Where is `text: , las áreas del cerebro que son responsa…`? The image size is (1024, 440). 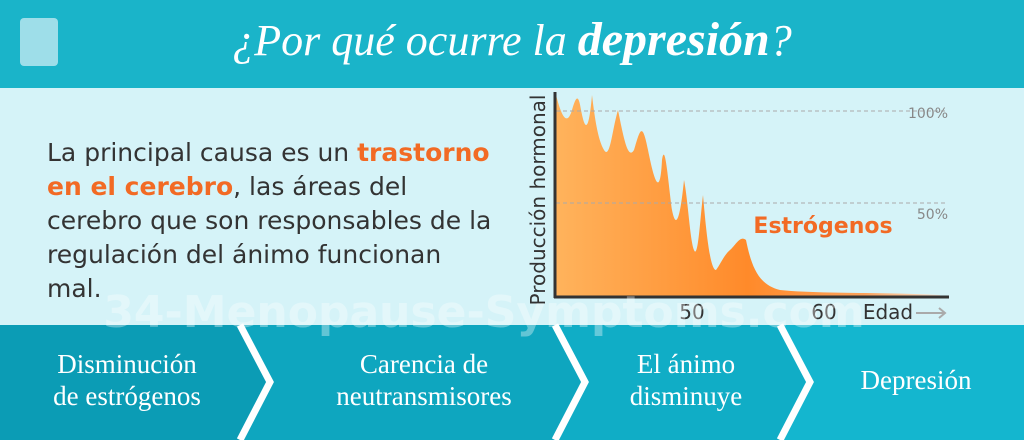
text: , las áreas del cerebro que son responsa… is located at coordinates (269, 237).